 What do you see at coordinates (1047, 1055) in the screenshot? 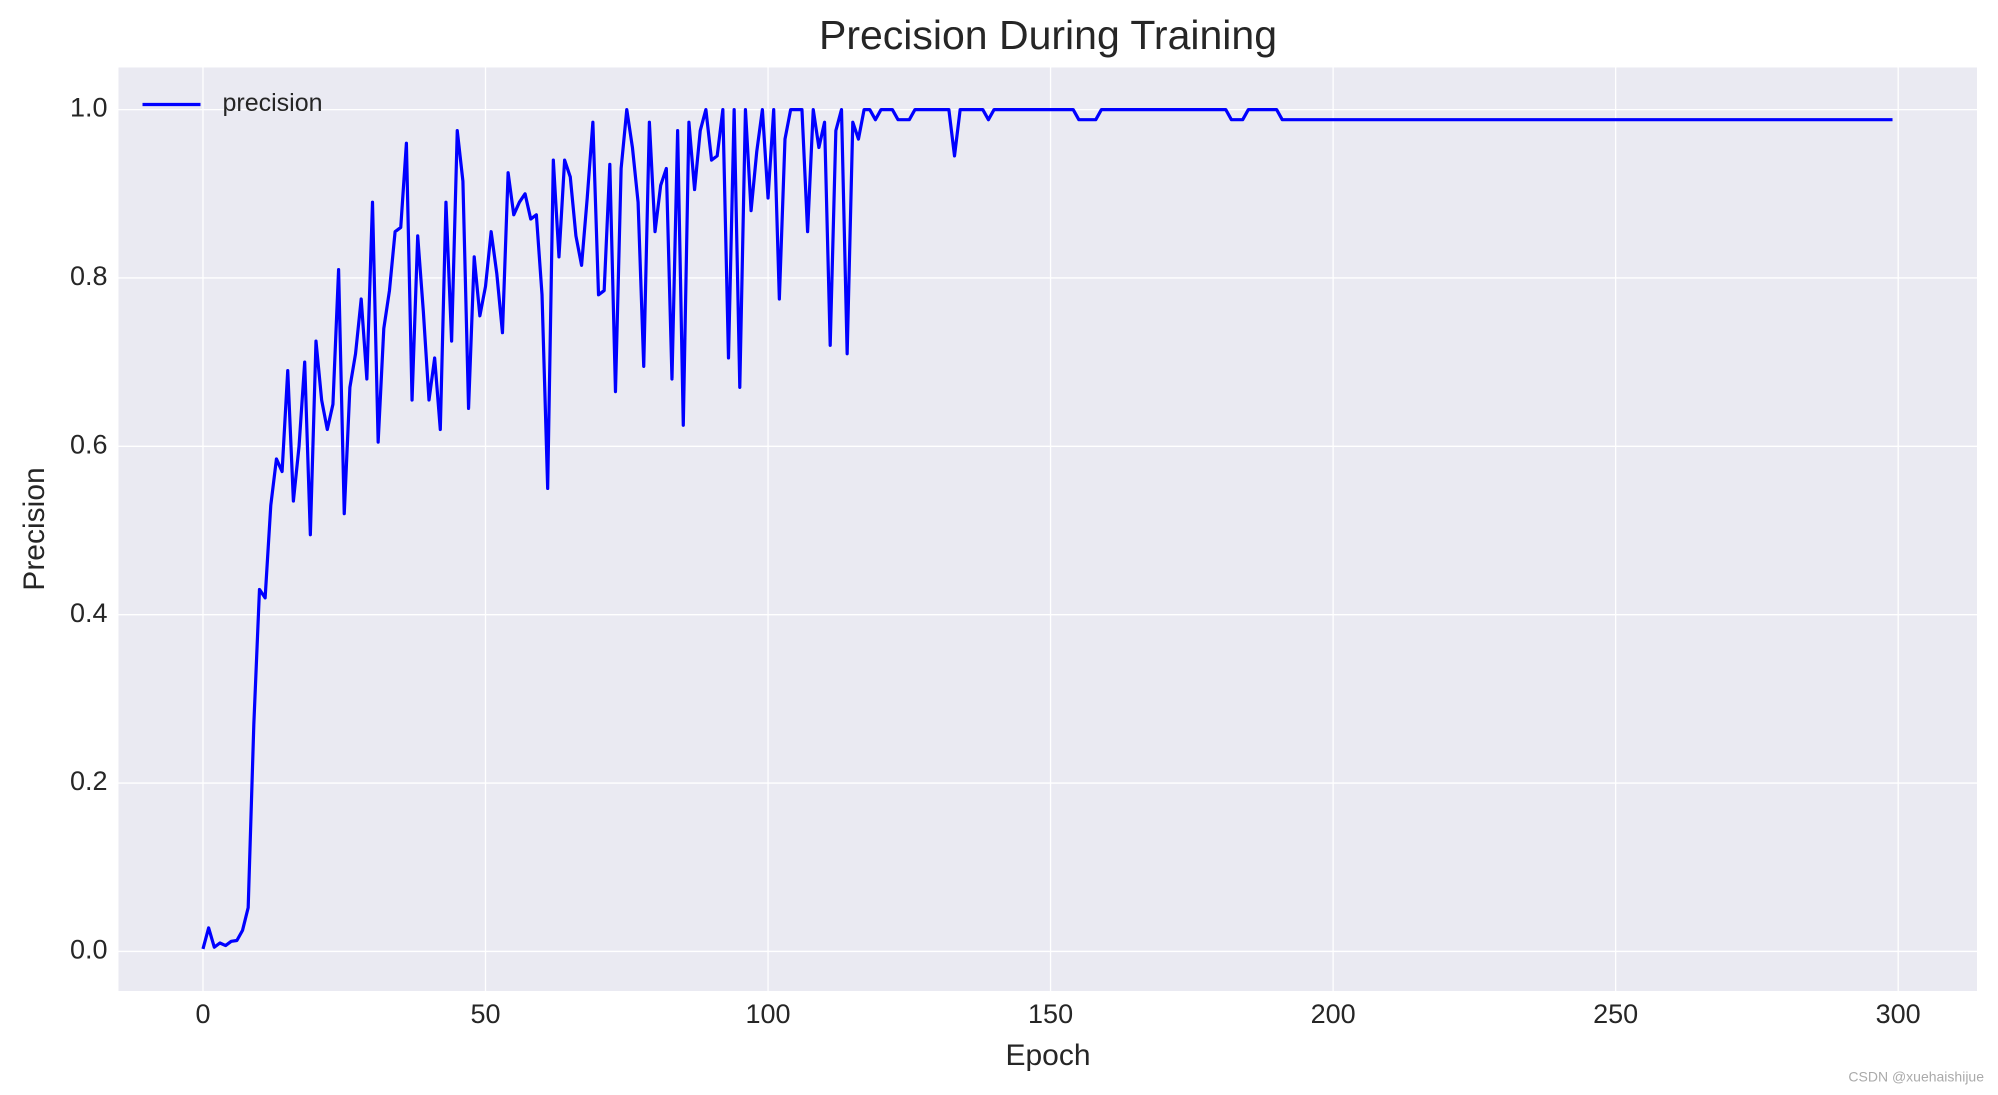
I see `x-axis-label: Epoch` at bounding box center [1047, 1055].